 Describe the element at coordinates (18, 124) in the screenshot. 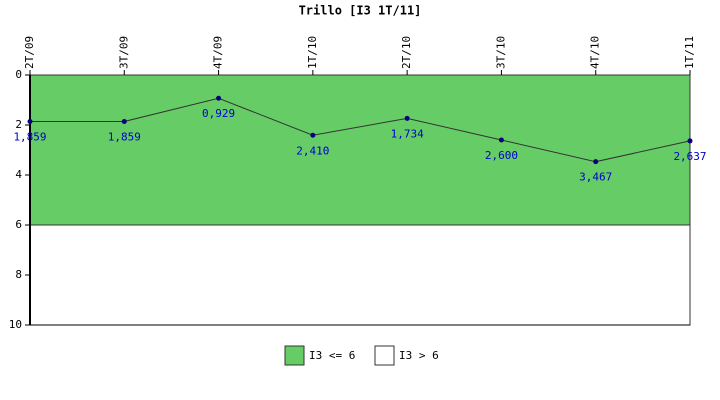

I see `y-tick-label: 2` at that location.